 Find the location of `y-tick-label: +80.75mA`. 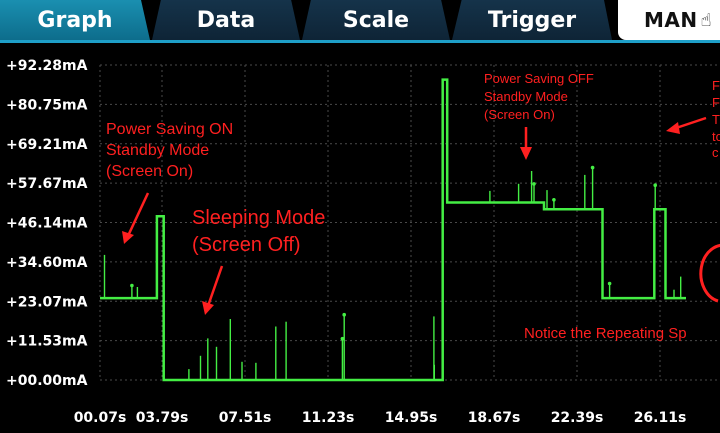

y-tick-label: +80.75mA is located at coordinates (47, 105).